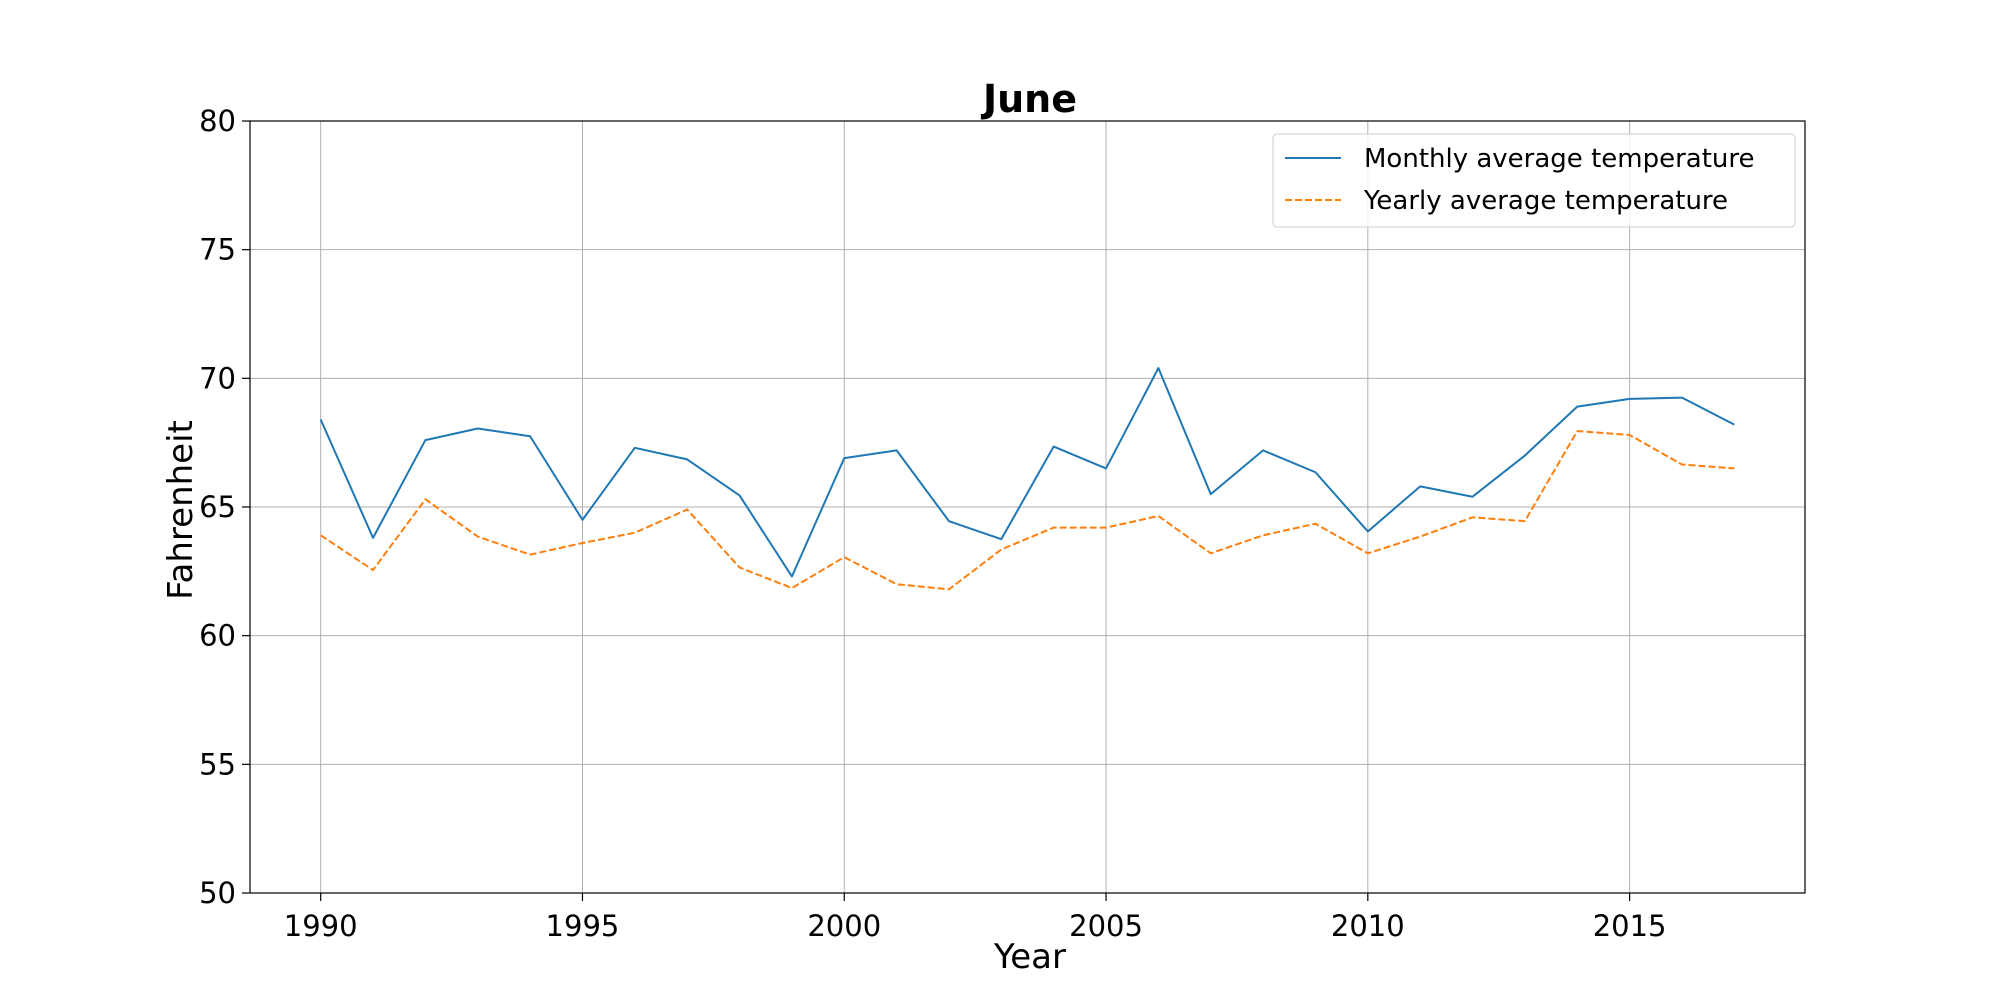  What do you see at coordinates (1630, 926) in the screenshot?
I see `x-tick-label: 2015` at bounding box center [1630, 926].